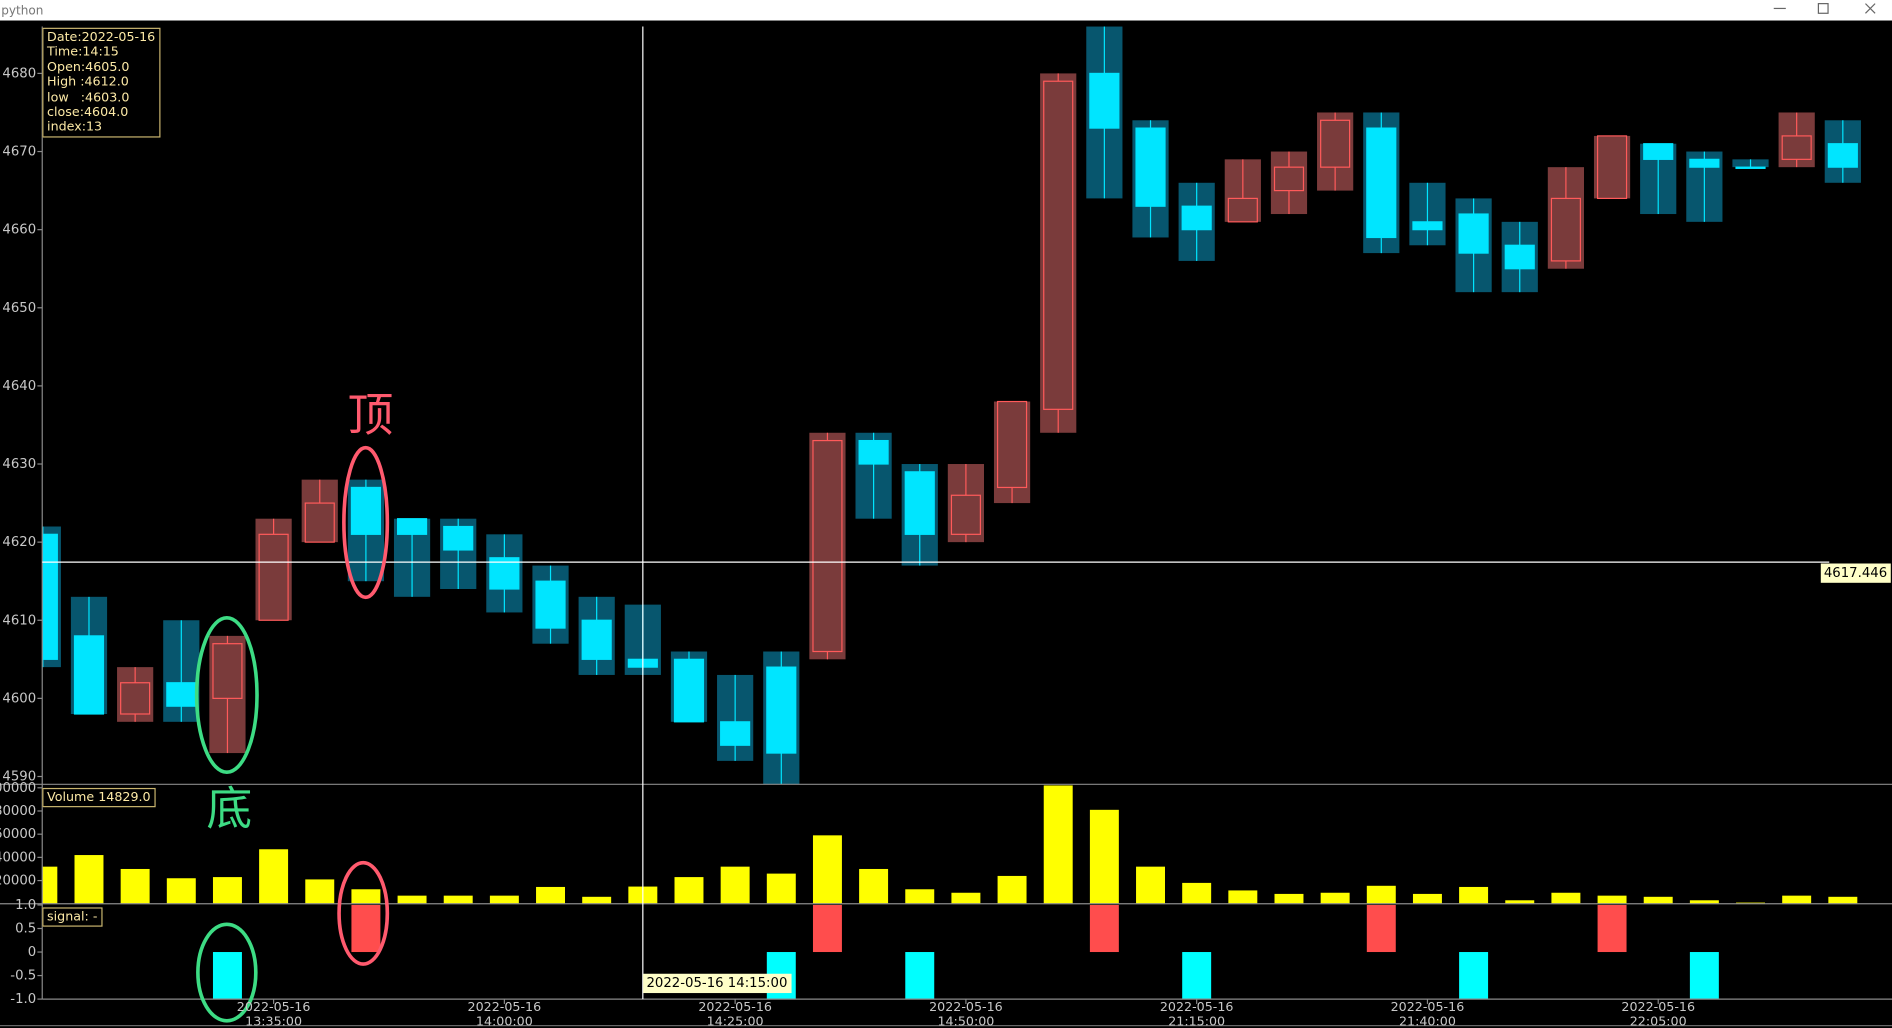 This screenshot has width=1892, height=1028. I want to click on annotation: 顶, so click(371, 415).